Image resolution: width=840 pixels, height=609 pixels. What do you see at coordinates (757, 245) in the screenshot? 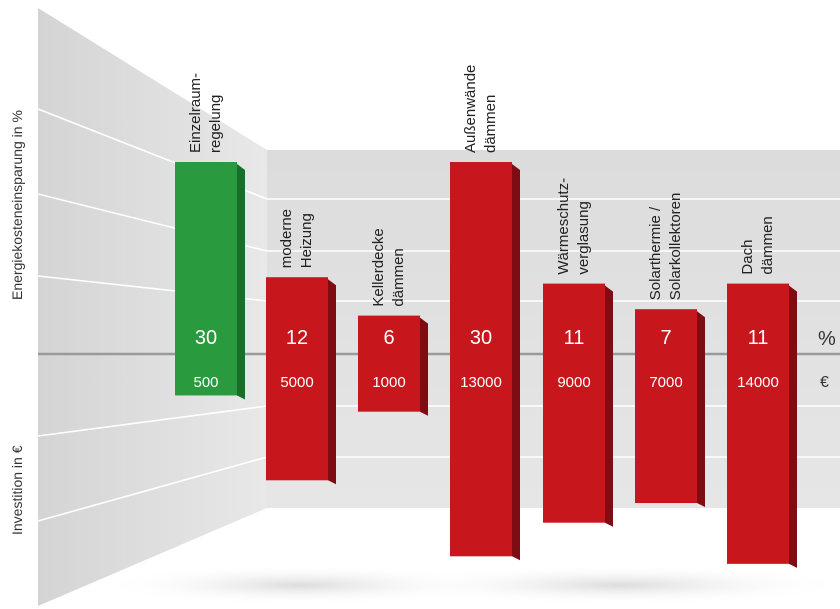
I see `category-label: Dach dämmen` at bounding box center [757, 245].